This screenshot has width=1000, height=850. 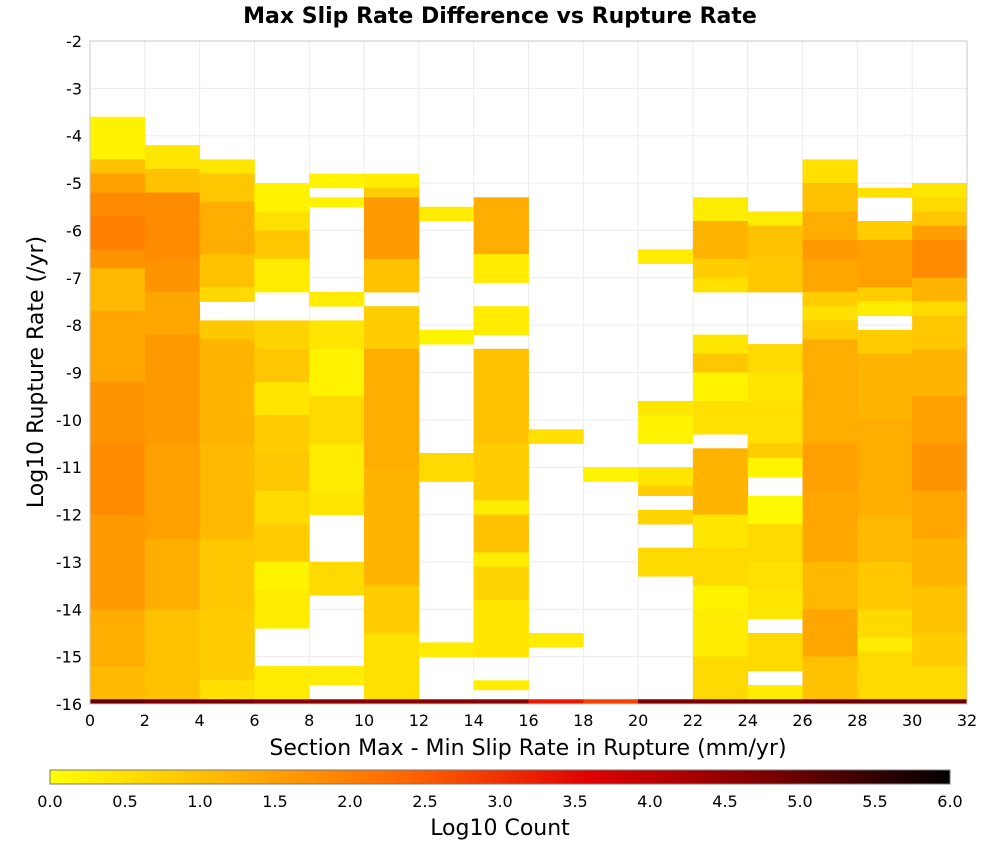 I want to click on x-tick-label: 6, so click(x=254, y=720).